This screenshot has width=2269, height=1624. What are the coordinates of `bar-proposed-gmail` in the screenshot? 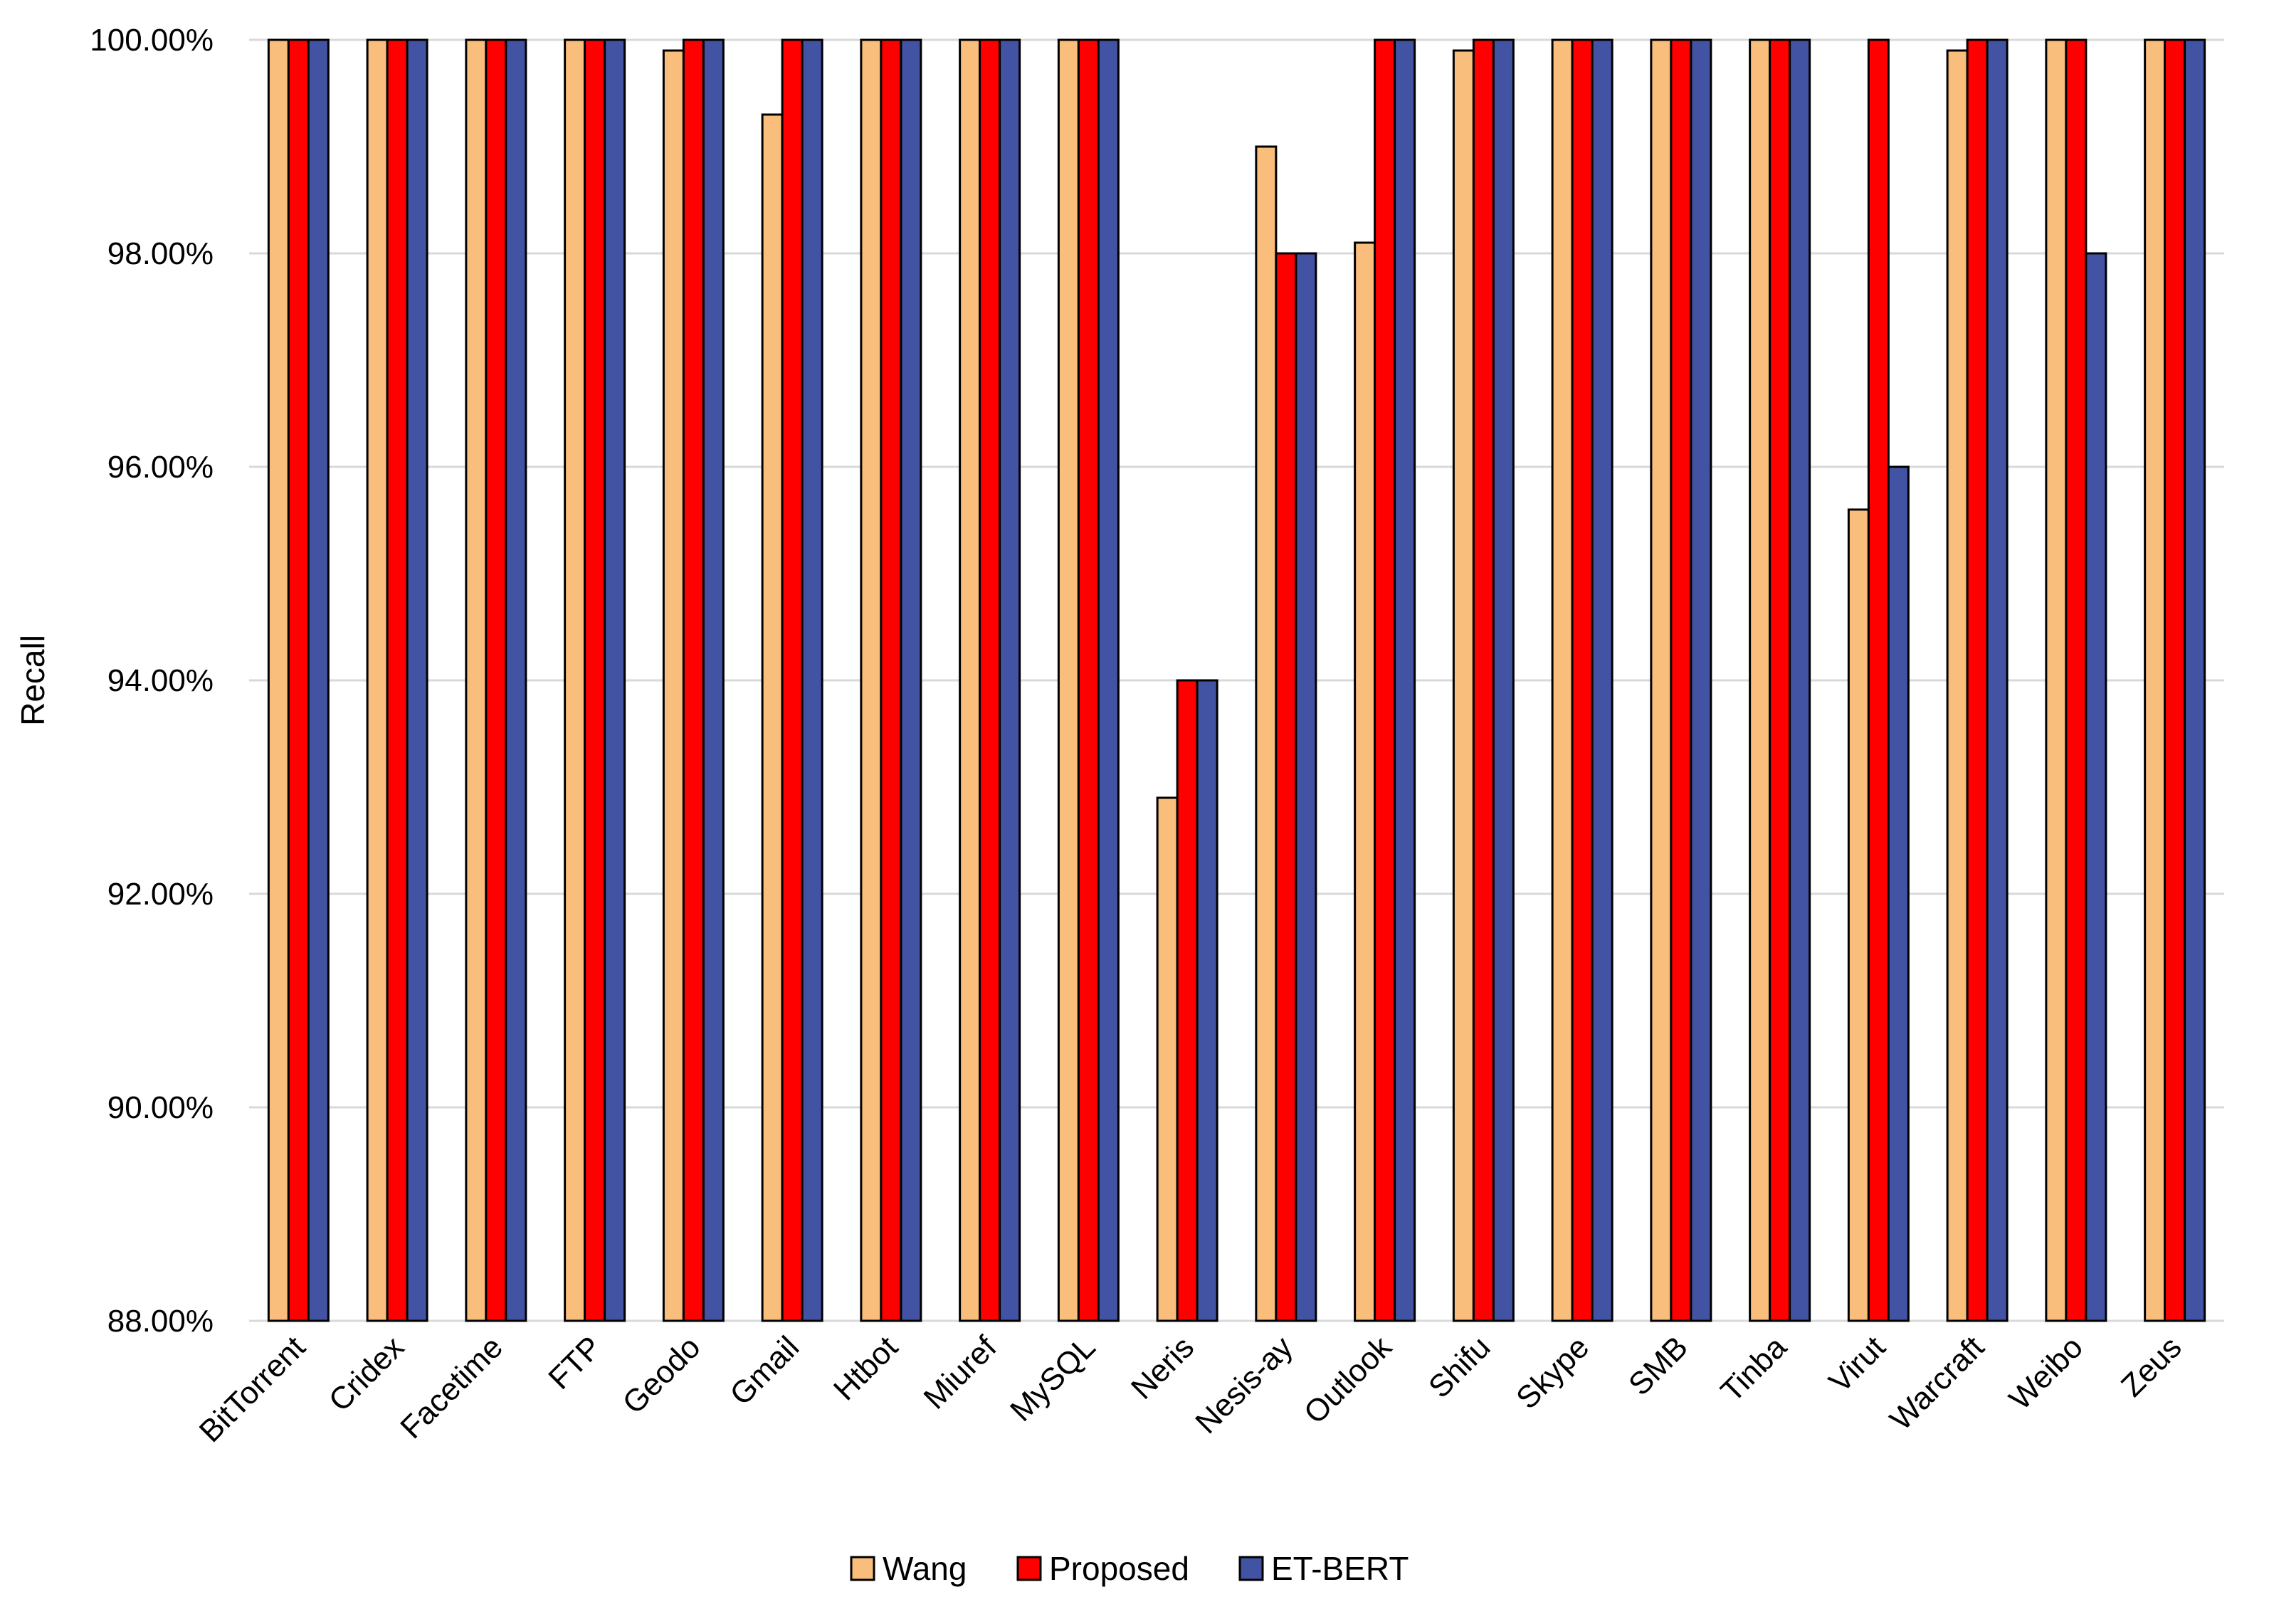 It's located at (792, 680).